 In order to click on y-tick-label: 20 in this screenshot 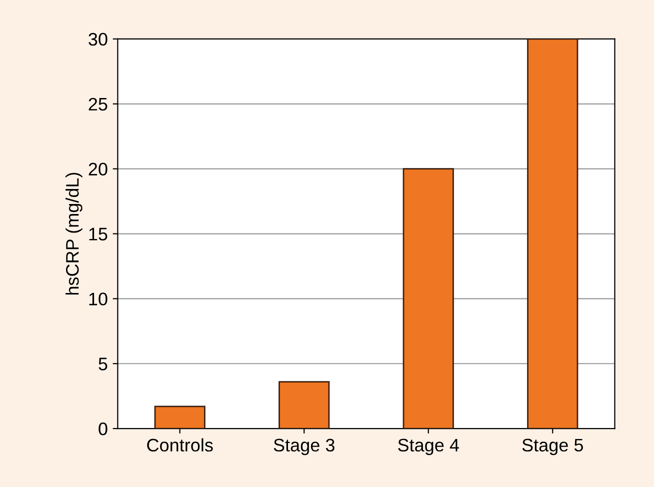, I will do `click(98, 169)`.